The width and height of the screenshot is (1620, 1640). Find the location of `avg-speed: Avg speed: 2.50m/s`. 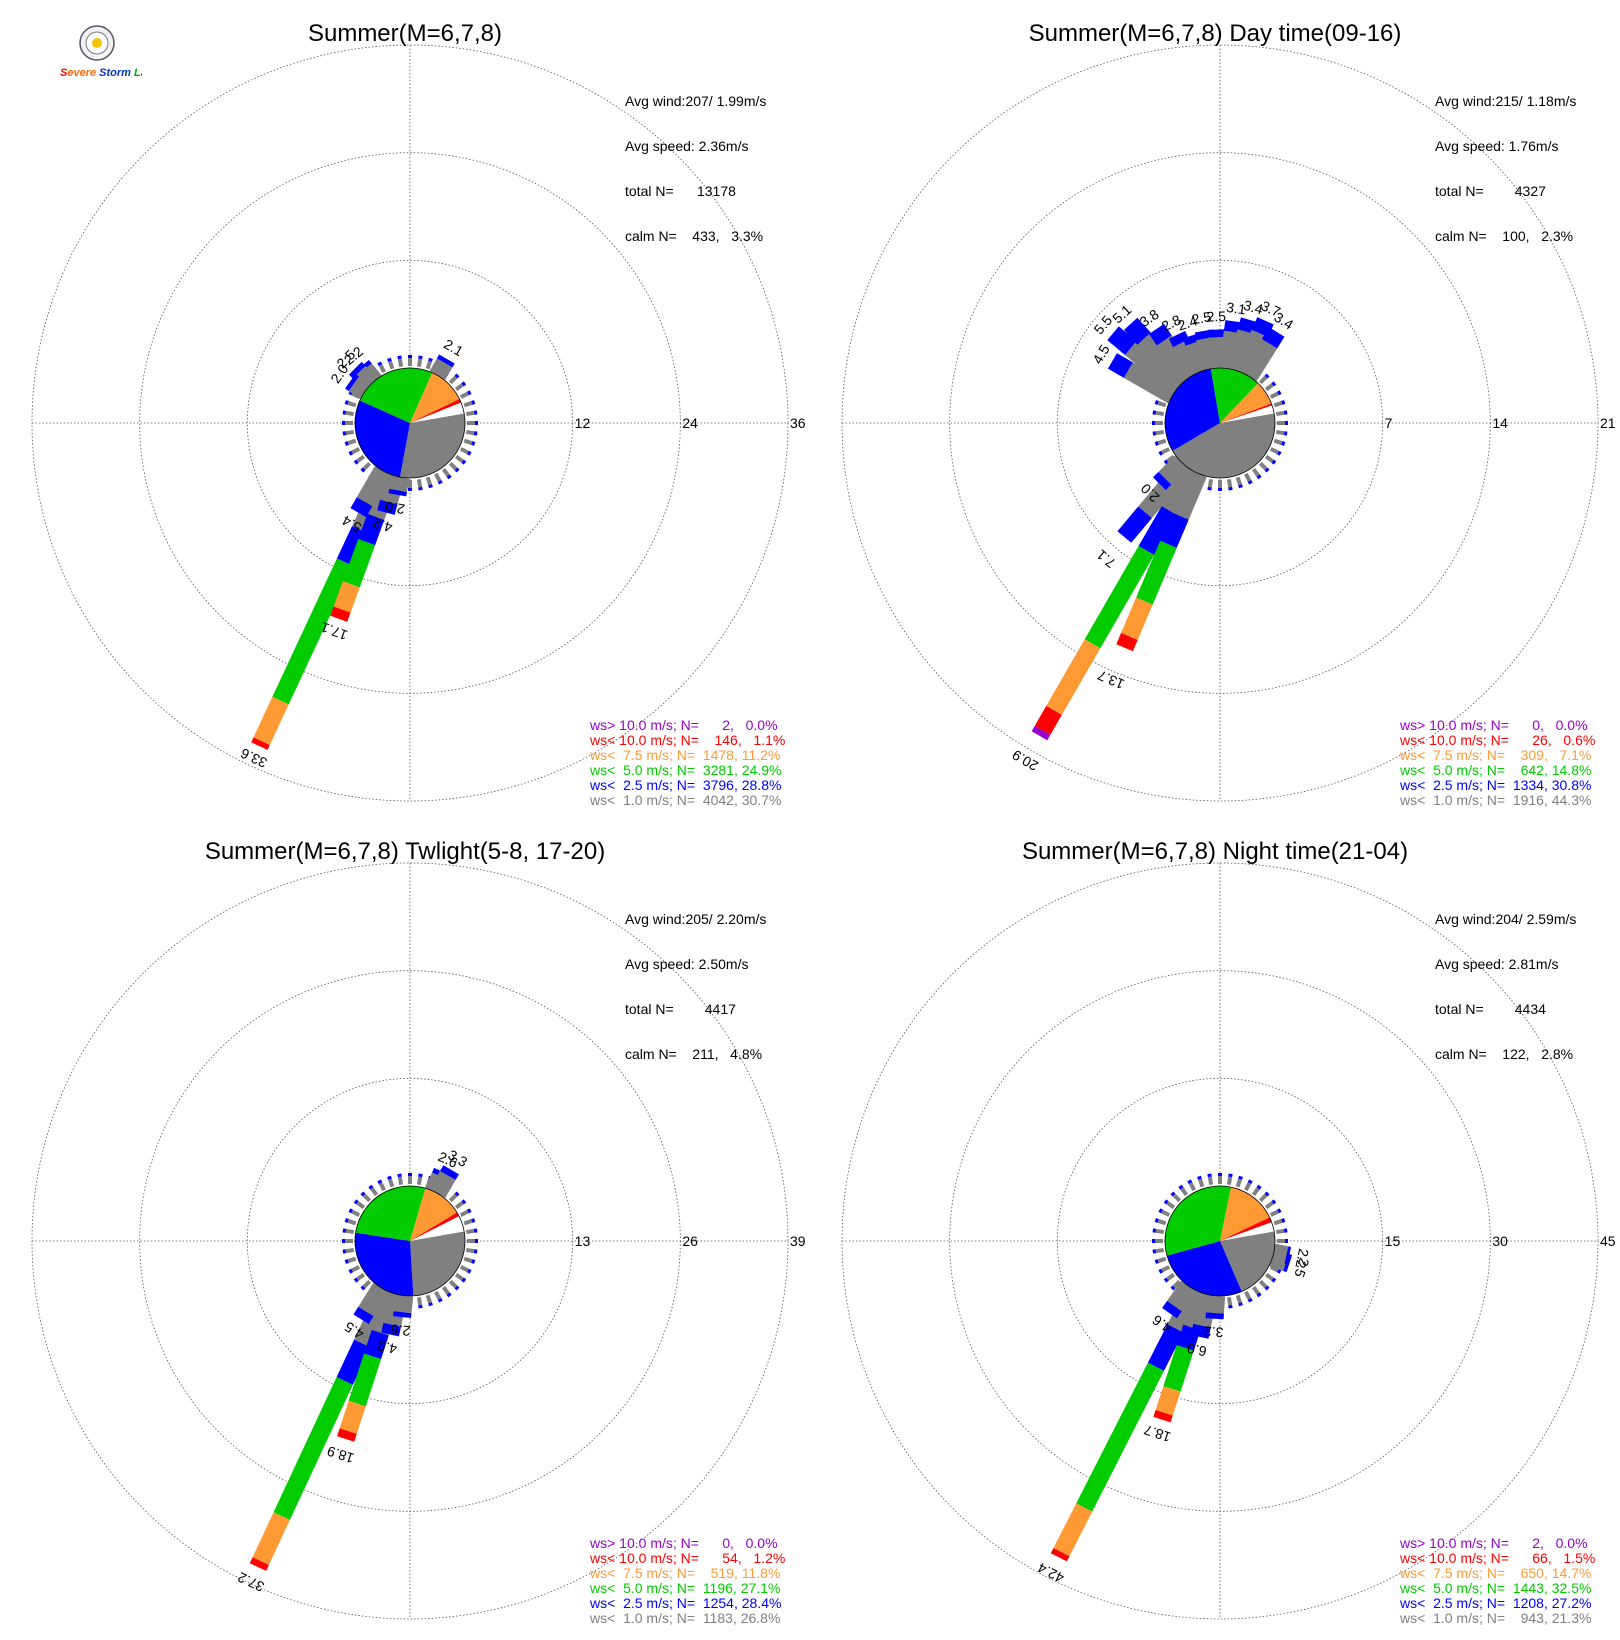

avg-speed: Avg speed: 2.50m/s is located at coordinates (687, 964).